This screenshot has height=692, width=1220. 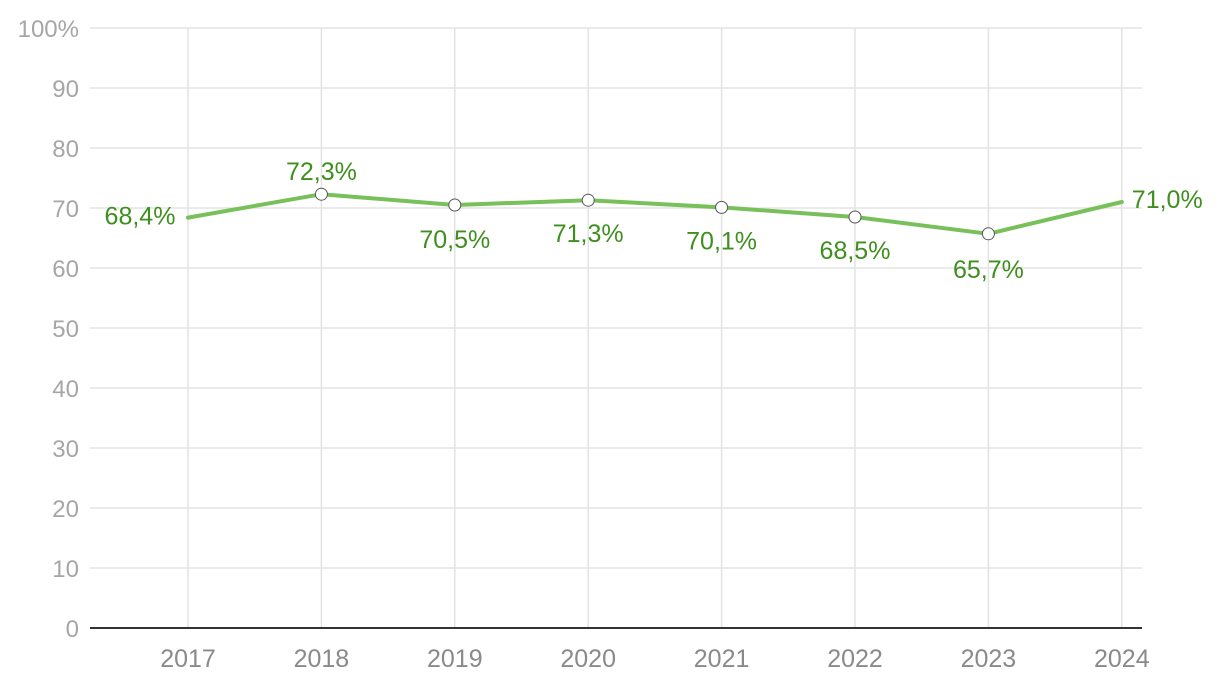 I want to click on x-tick-label: 2023, so click(x=989, y=659).